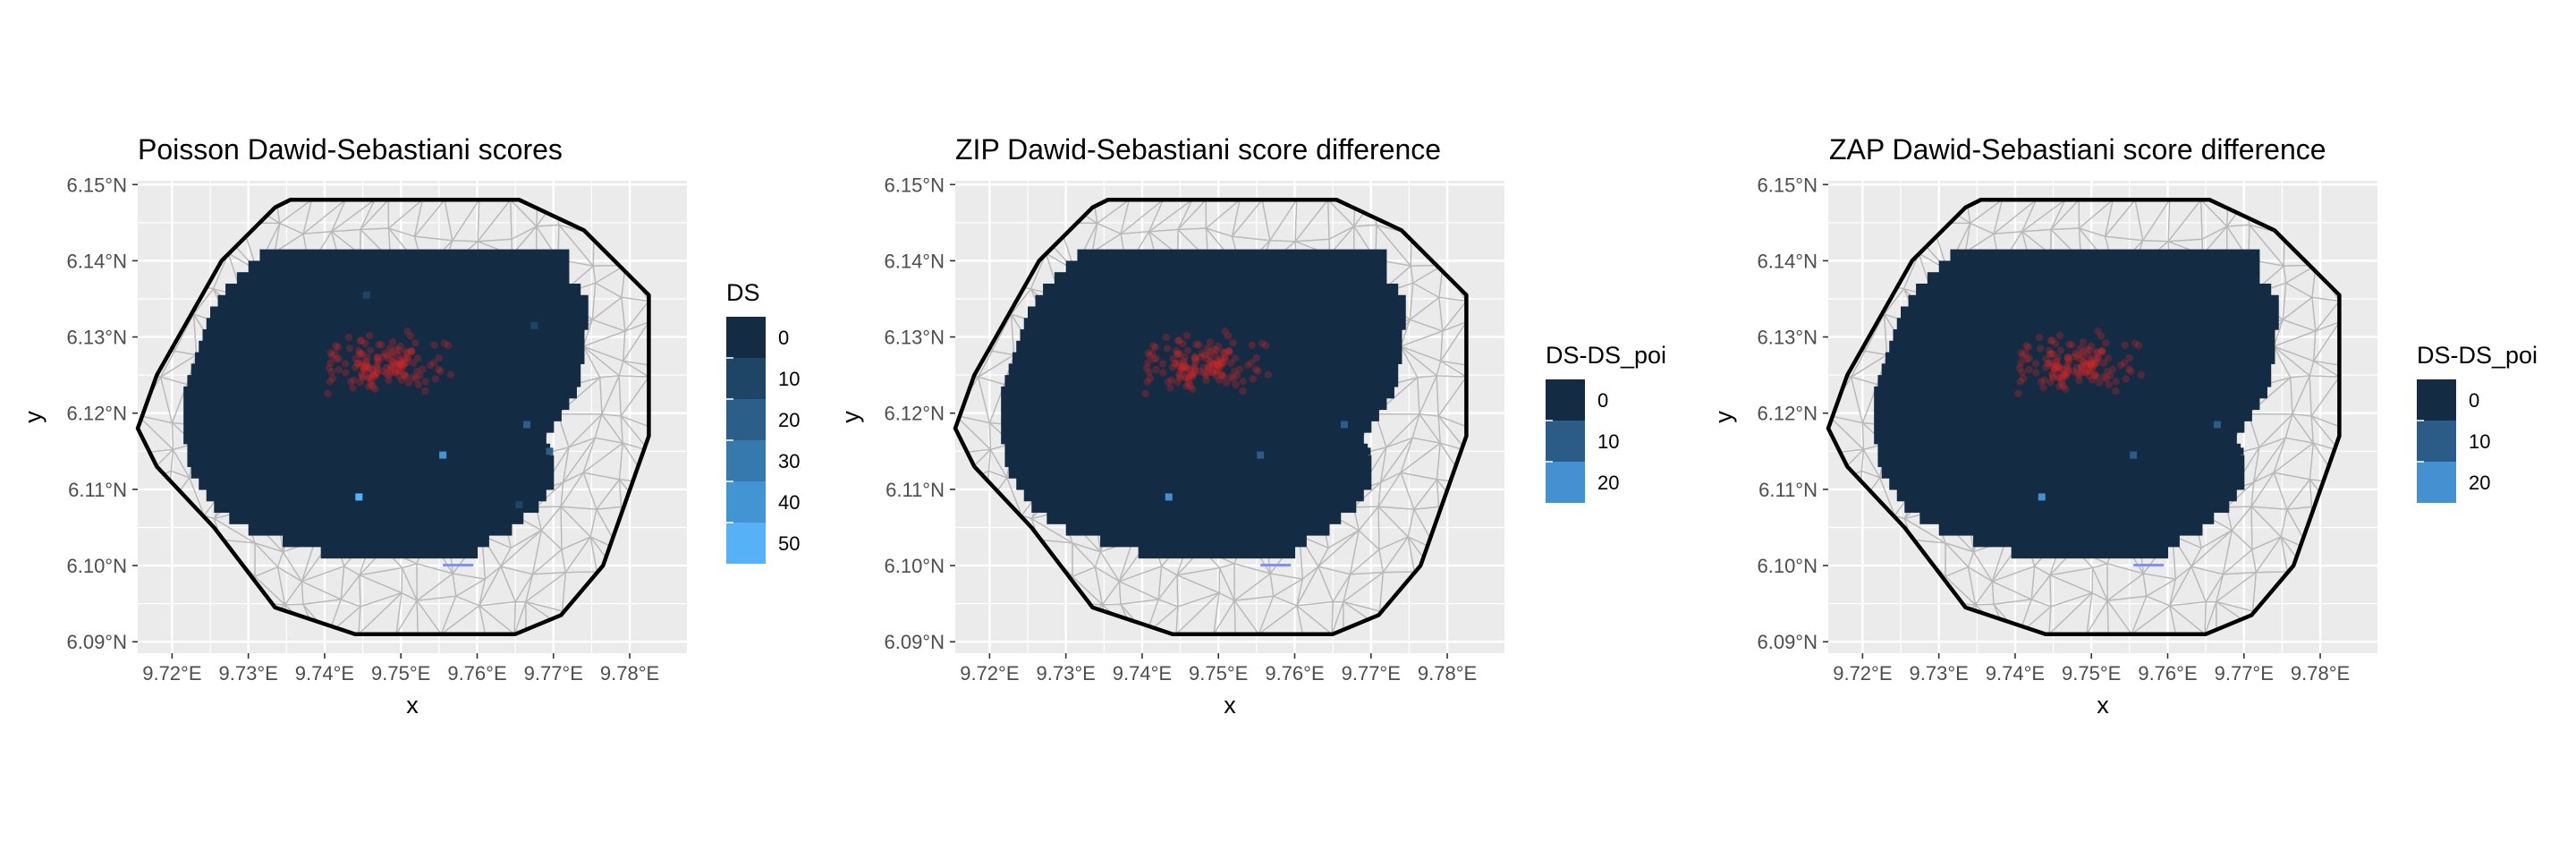 This screenshot has height=859, width=2576. What do you see at coordinates (1788, 490) in the screenshot?
I see `y-tick-label: 6.11°N` at bounding box center [1788, 490].